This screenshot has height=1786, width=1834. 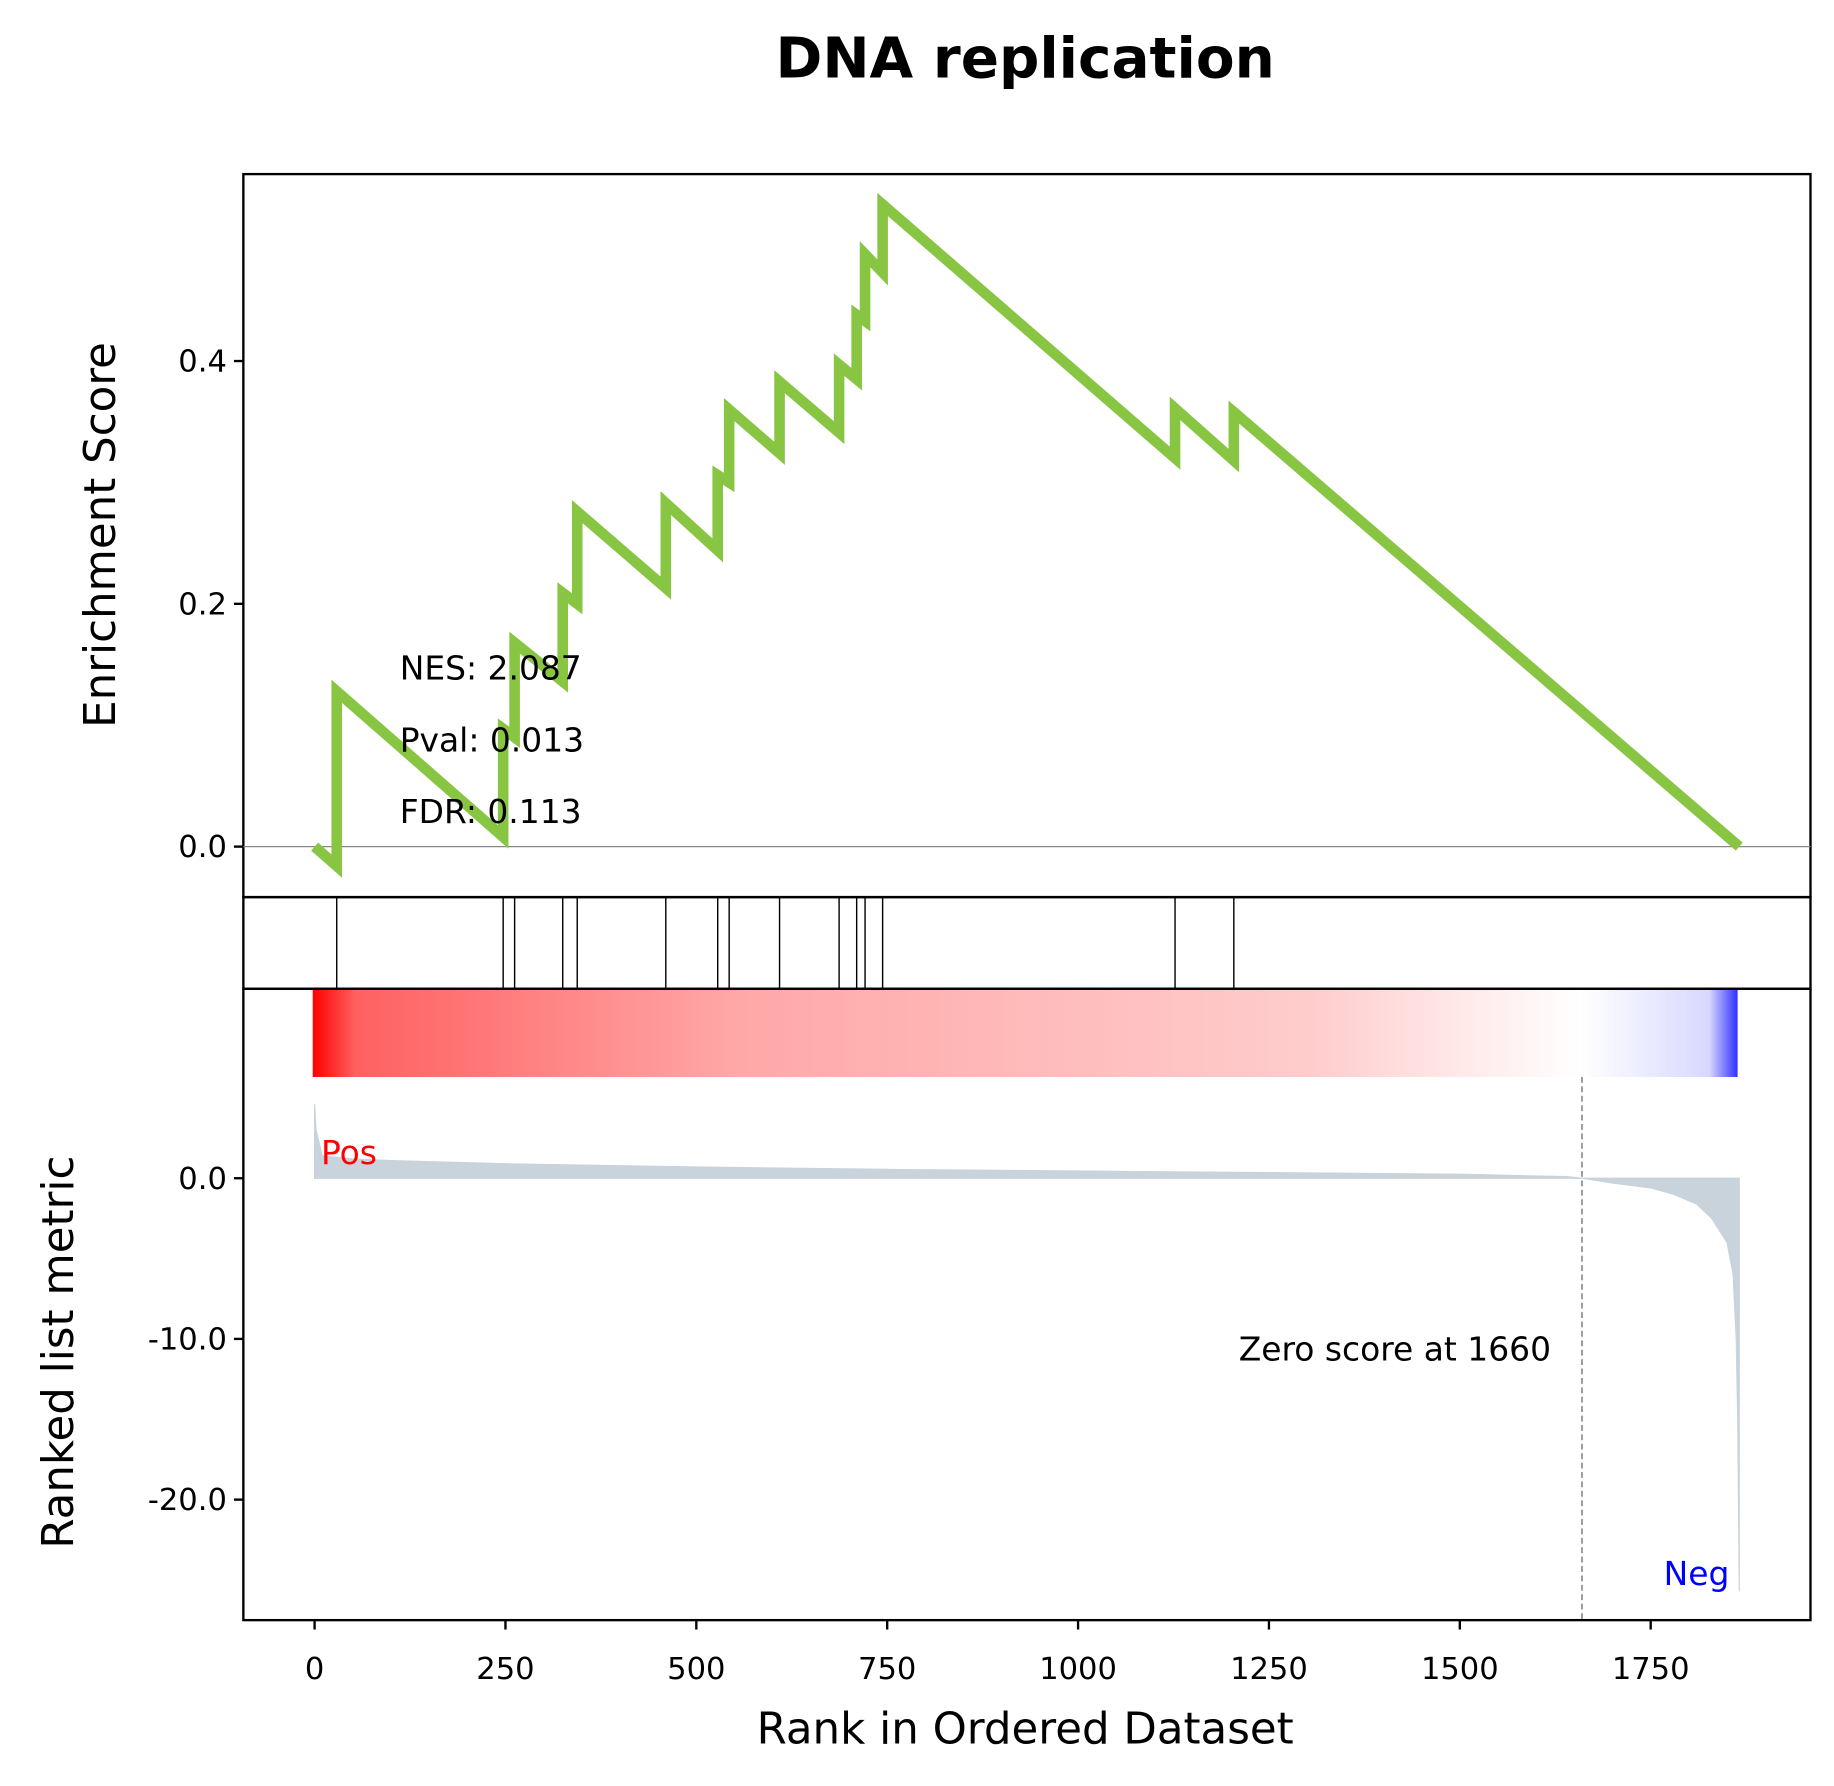 I want to click on hits-frame, so click(x=1027, y=942).